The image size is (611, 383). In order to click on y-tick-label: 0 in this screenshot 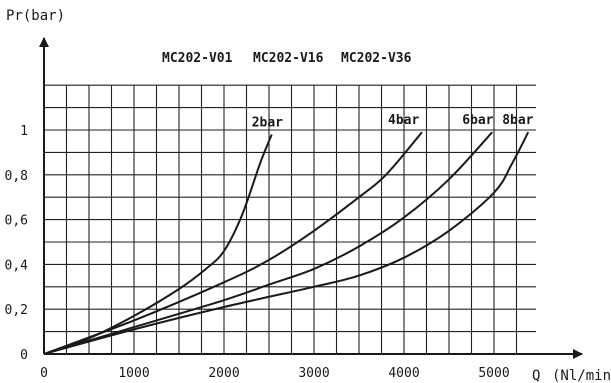, I will do `click(24, 355)`.